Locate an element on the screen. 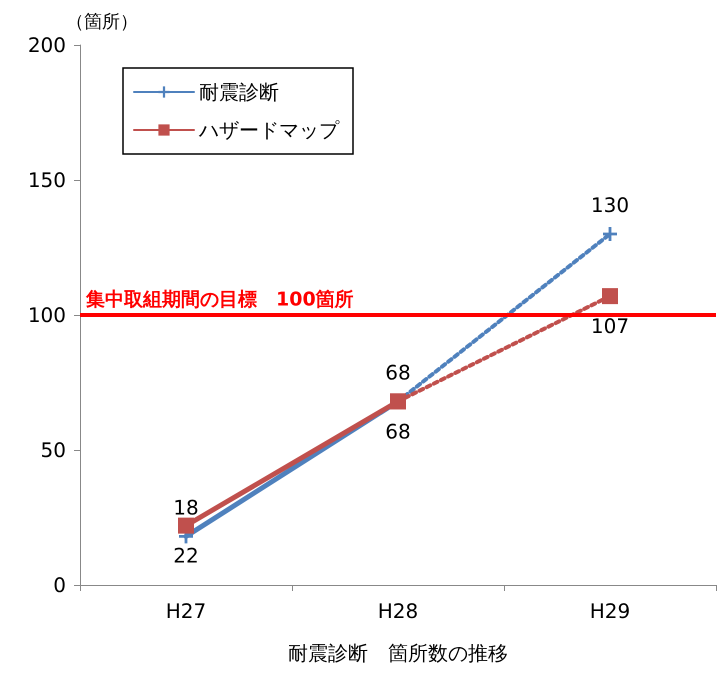 This screenshot has width=718, height=673. x-axis-title: 耐震診断 箇所数の推移 is located at coordinates (398, 653).